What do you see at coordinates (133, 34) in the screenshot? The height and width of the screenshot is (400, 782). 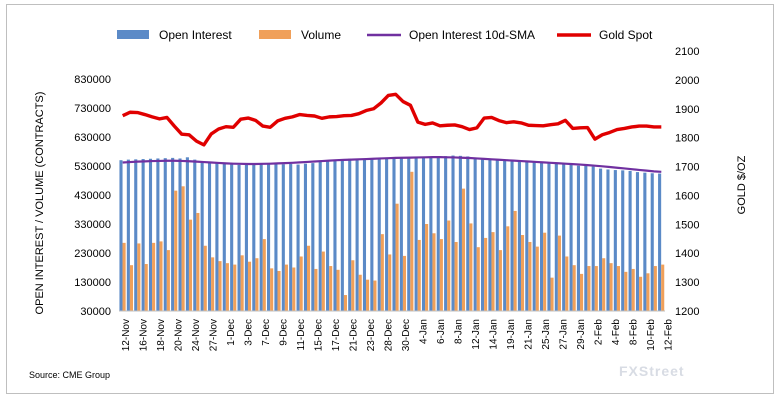 I see `legend-swatch` at bounding box center [133, 34].